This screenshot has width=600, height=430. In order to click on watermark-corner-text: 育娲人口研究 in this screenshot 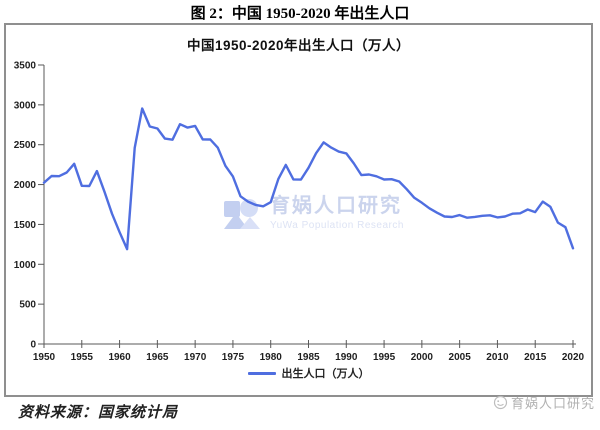, I will do `click(552, 403)`.